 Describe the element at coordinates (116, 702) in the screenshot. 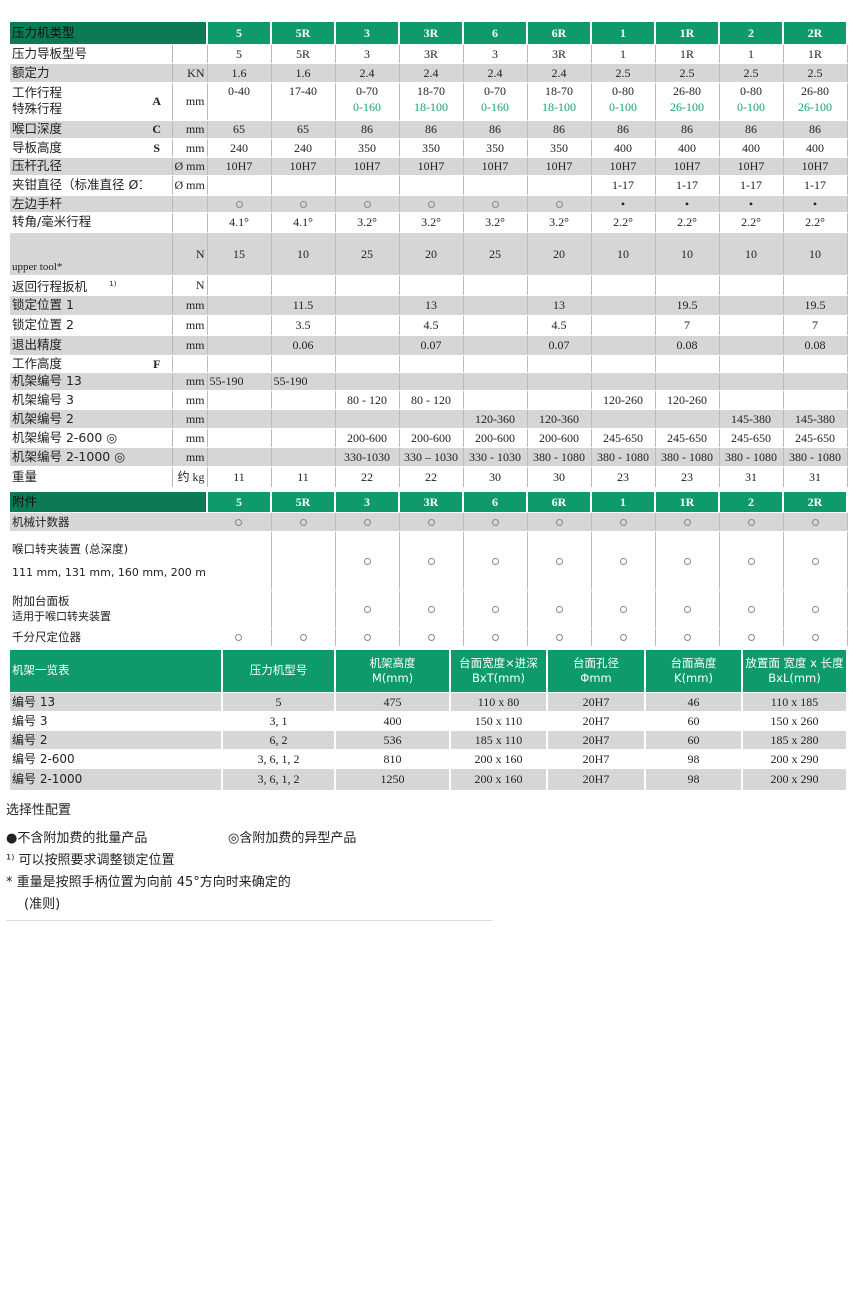

I see `row-label: 编号 13` at that location.